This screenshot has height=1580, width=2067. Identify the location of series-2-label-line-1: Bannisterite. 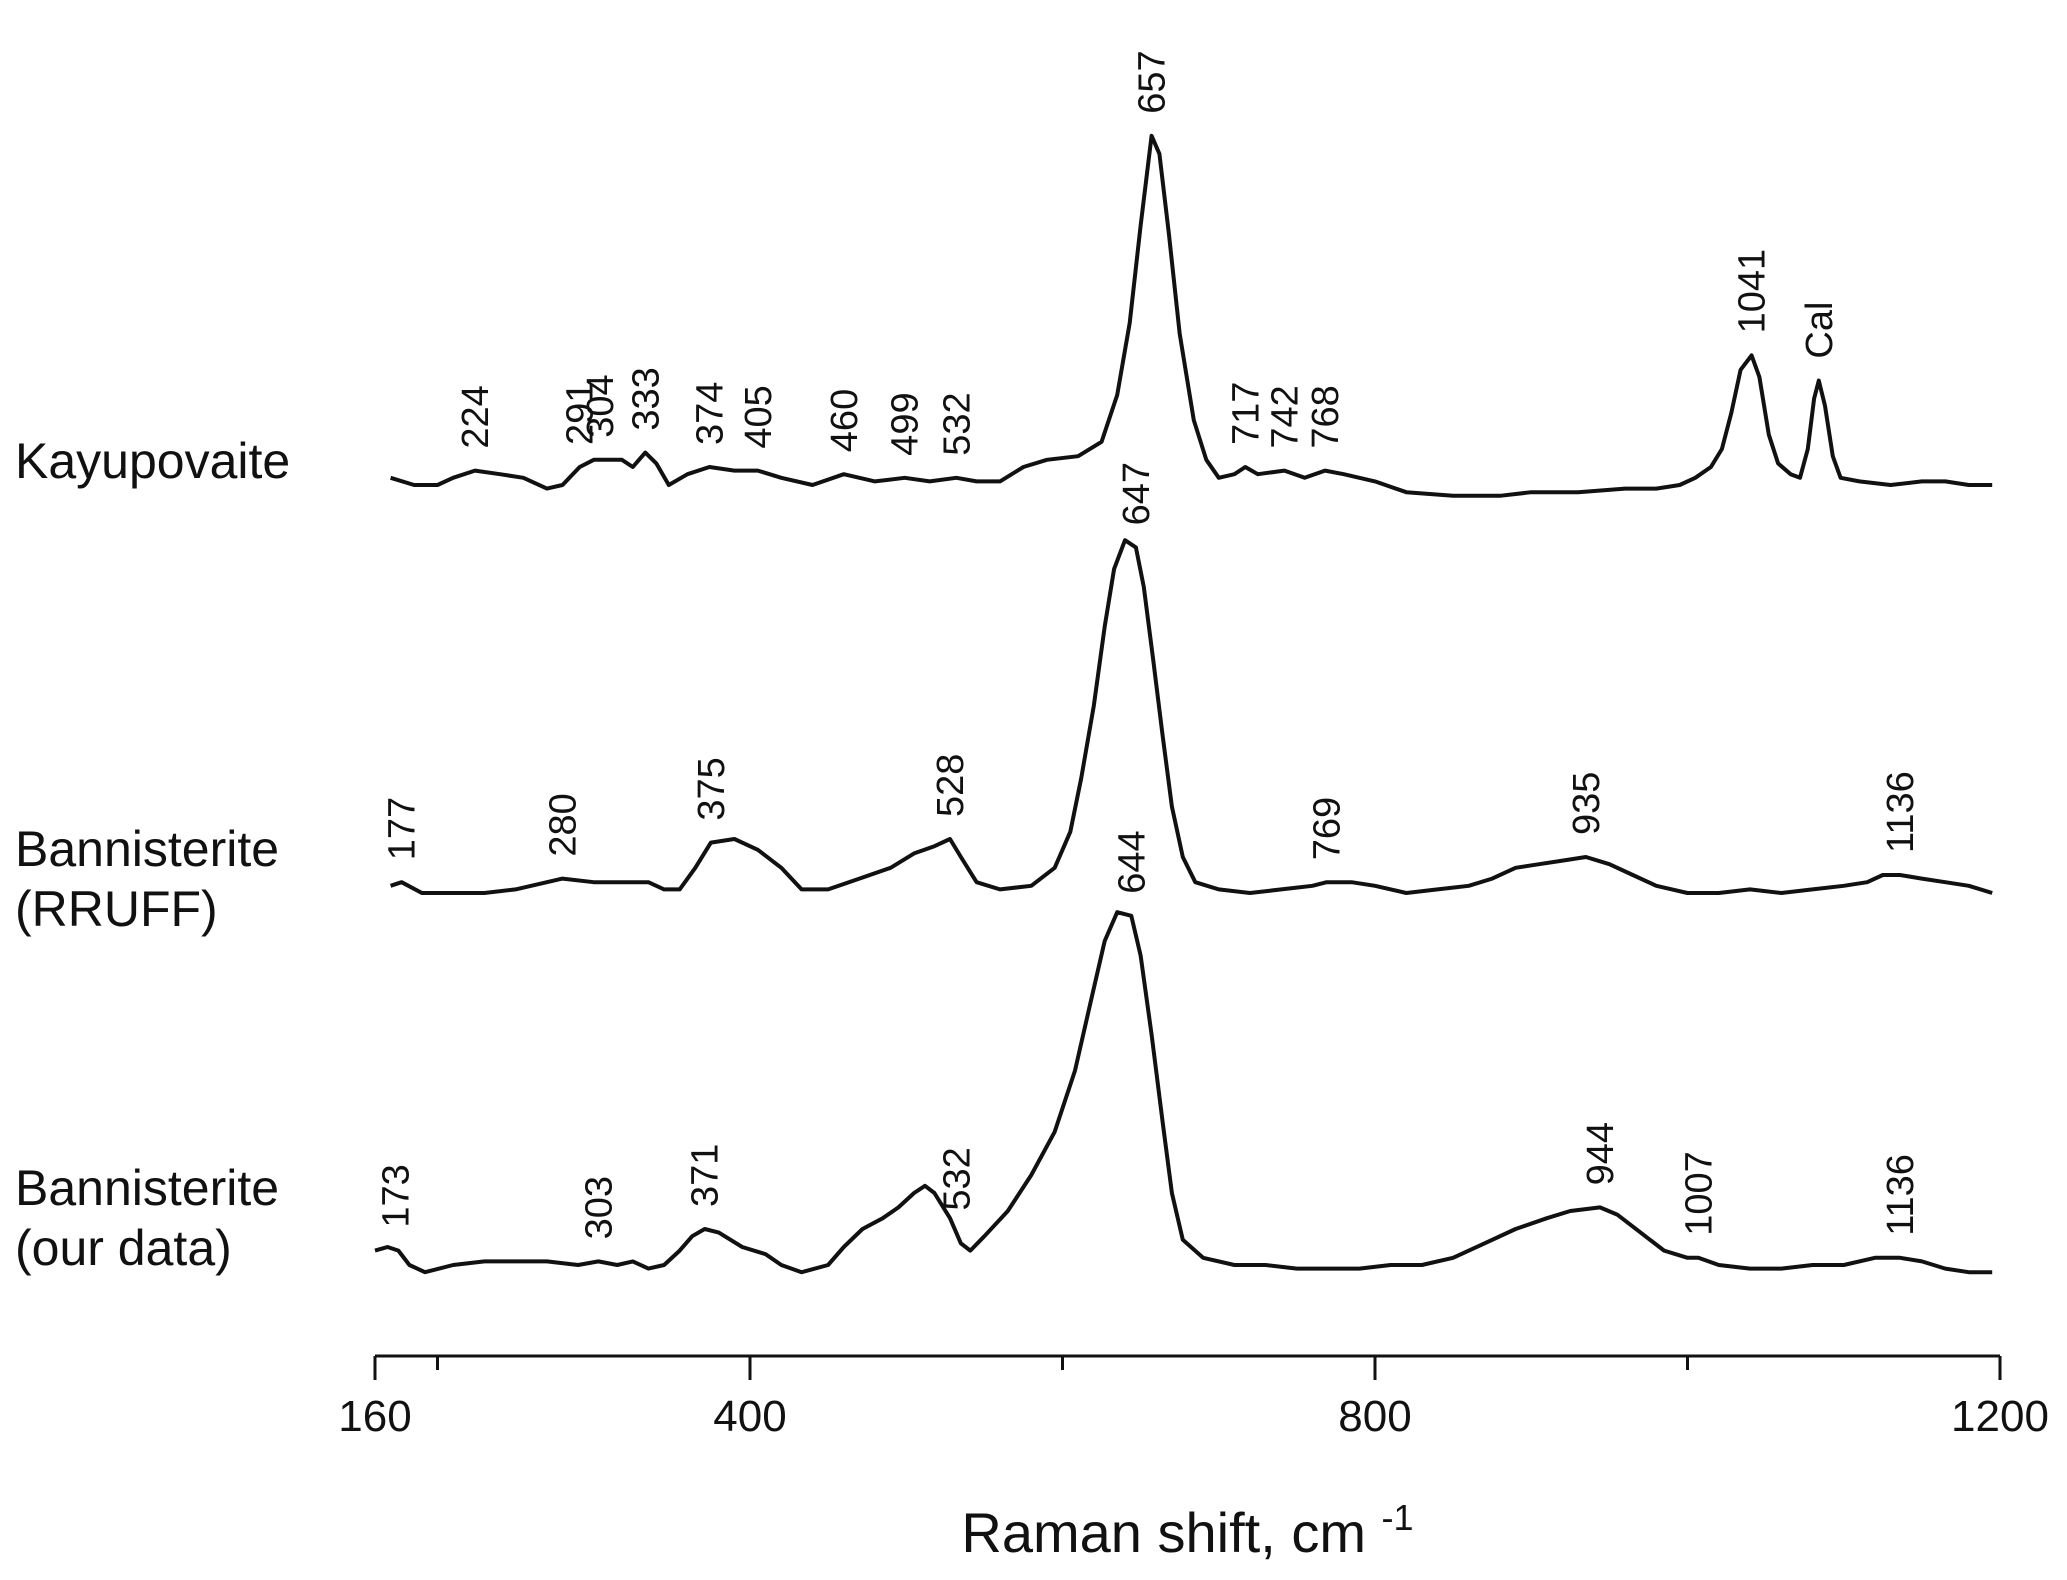
(147, 849).